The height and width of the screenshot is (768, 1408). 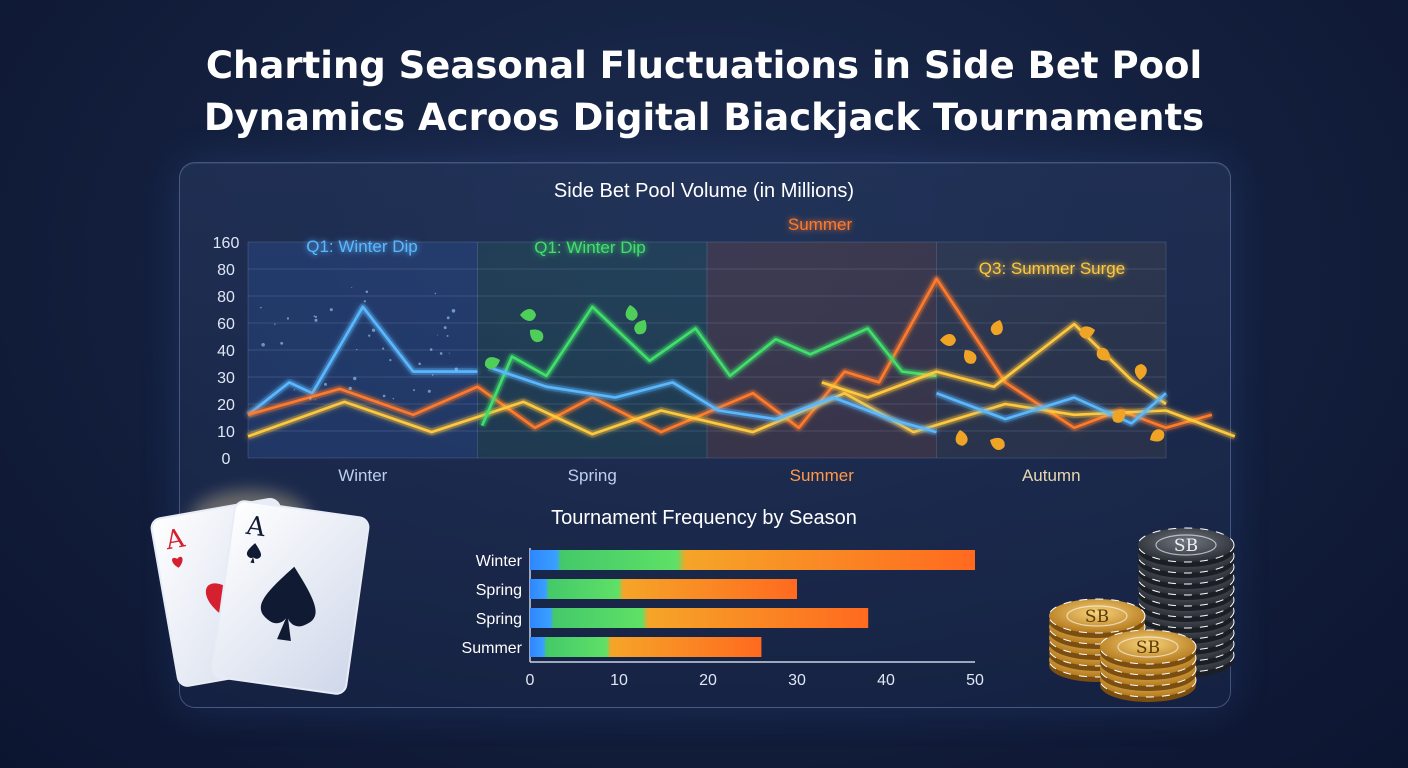 I want to click on y-tick-label: 40, so click(x=226, y=351).